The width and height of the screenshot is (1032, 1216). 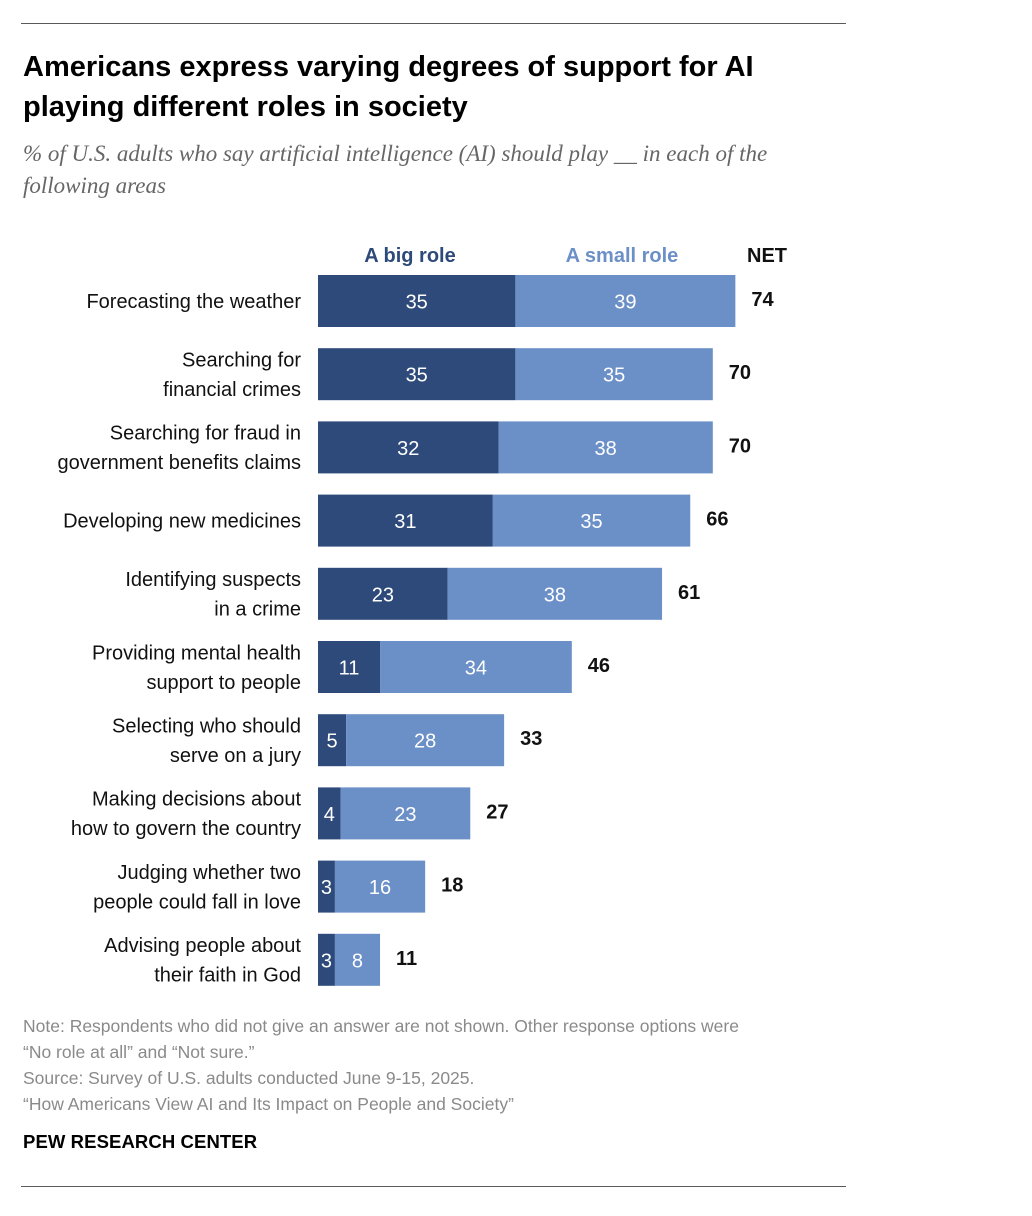 I want to click on top-rule, so click(x=433, y=23).